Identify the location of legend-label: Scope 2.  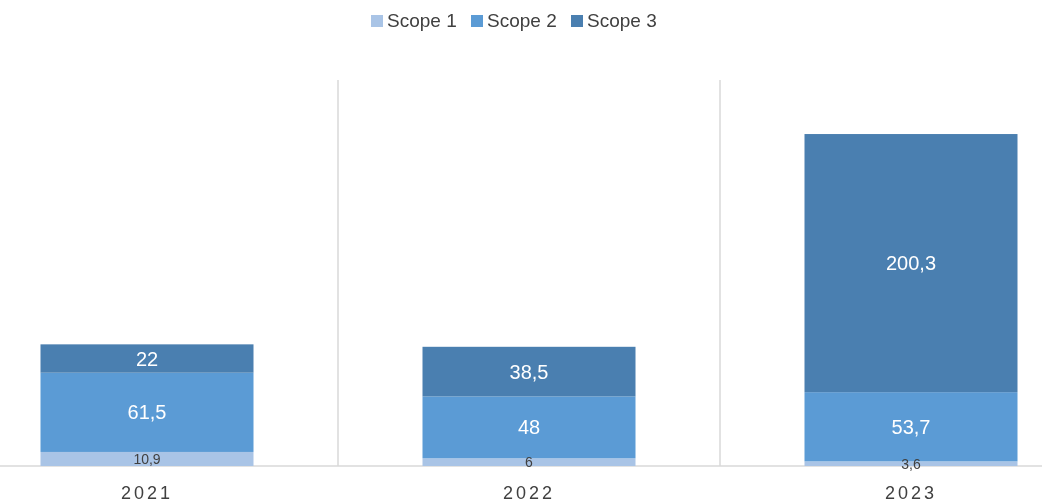
(522, 20).